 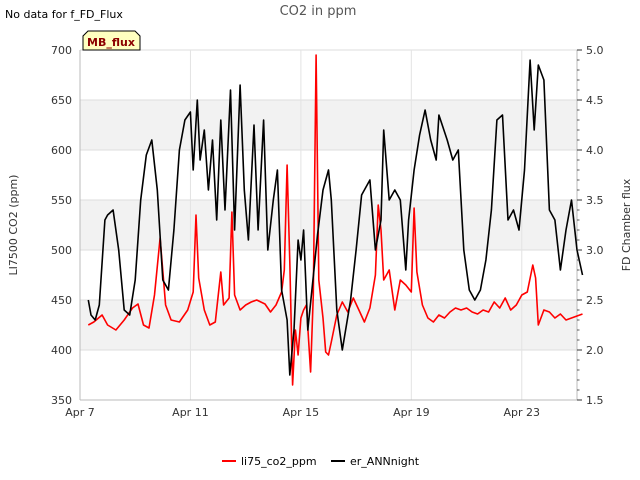 What do you see at coordinates (13, 225) in the screenshot?
I see `y-axis-label: LI7500 CO2 (ppm)` at bounding box center [13, 225].